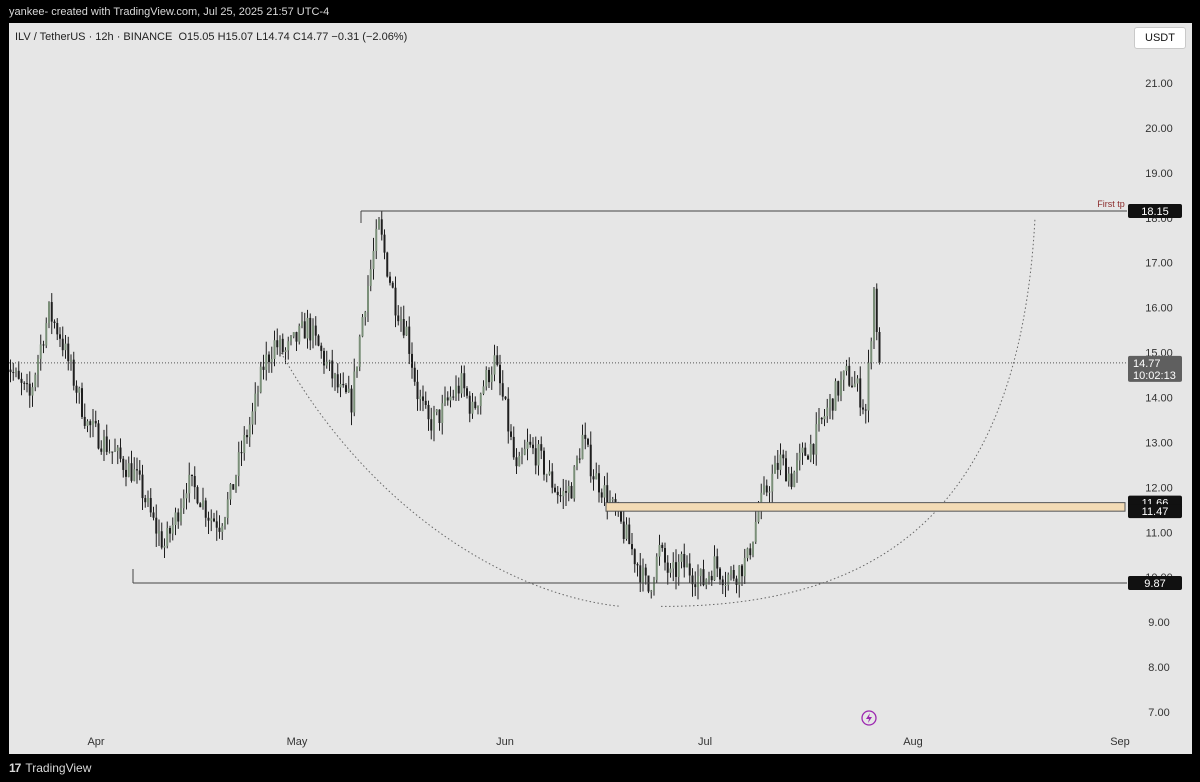 This screenshot has width=1200, height=782. What do you see at coordinates (1155, 511) in the screenshot?
I see `zone-badge-low-bg` at bounding box center [1155, 511].